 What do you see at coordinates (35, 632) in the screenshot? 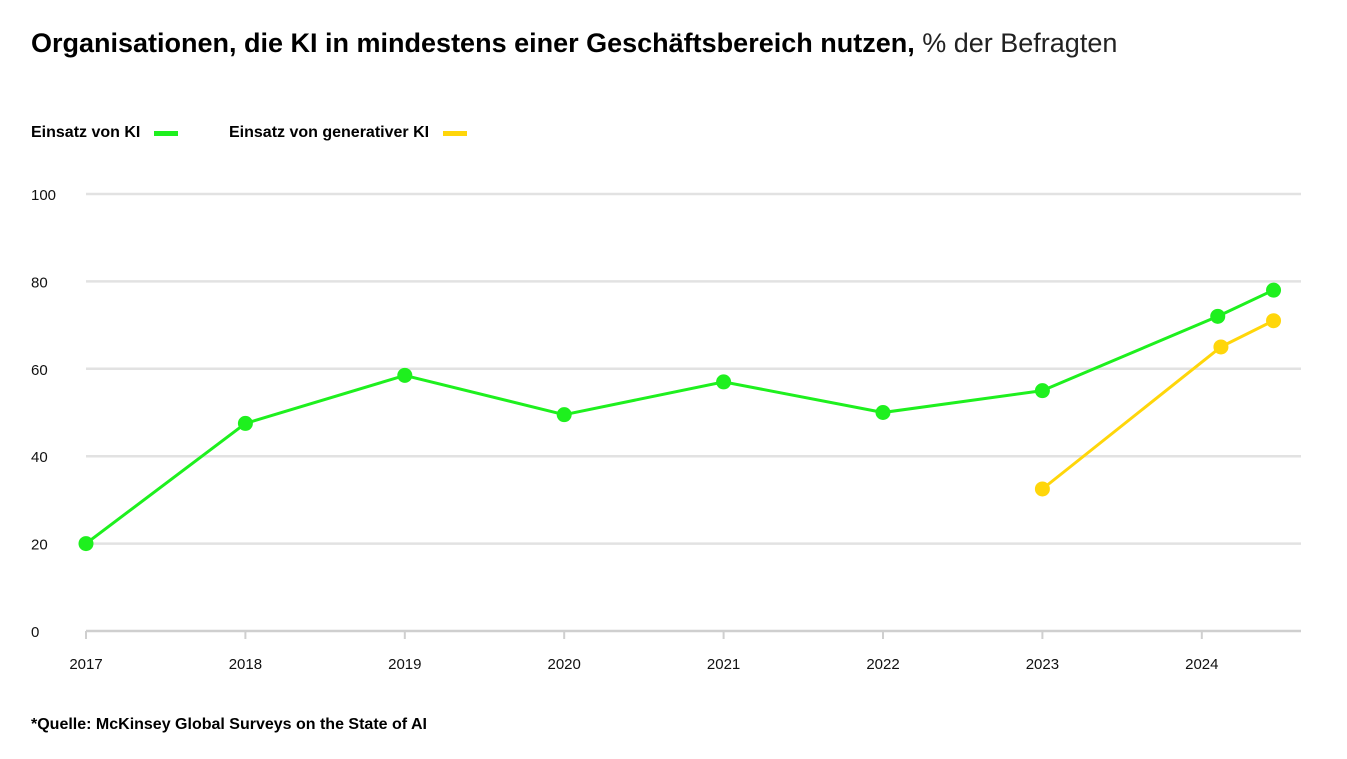
I see `y-tick-label: 0` at bounding box center [35, 632].